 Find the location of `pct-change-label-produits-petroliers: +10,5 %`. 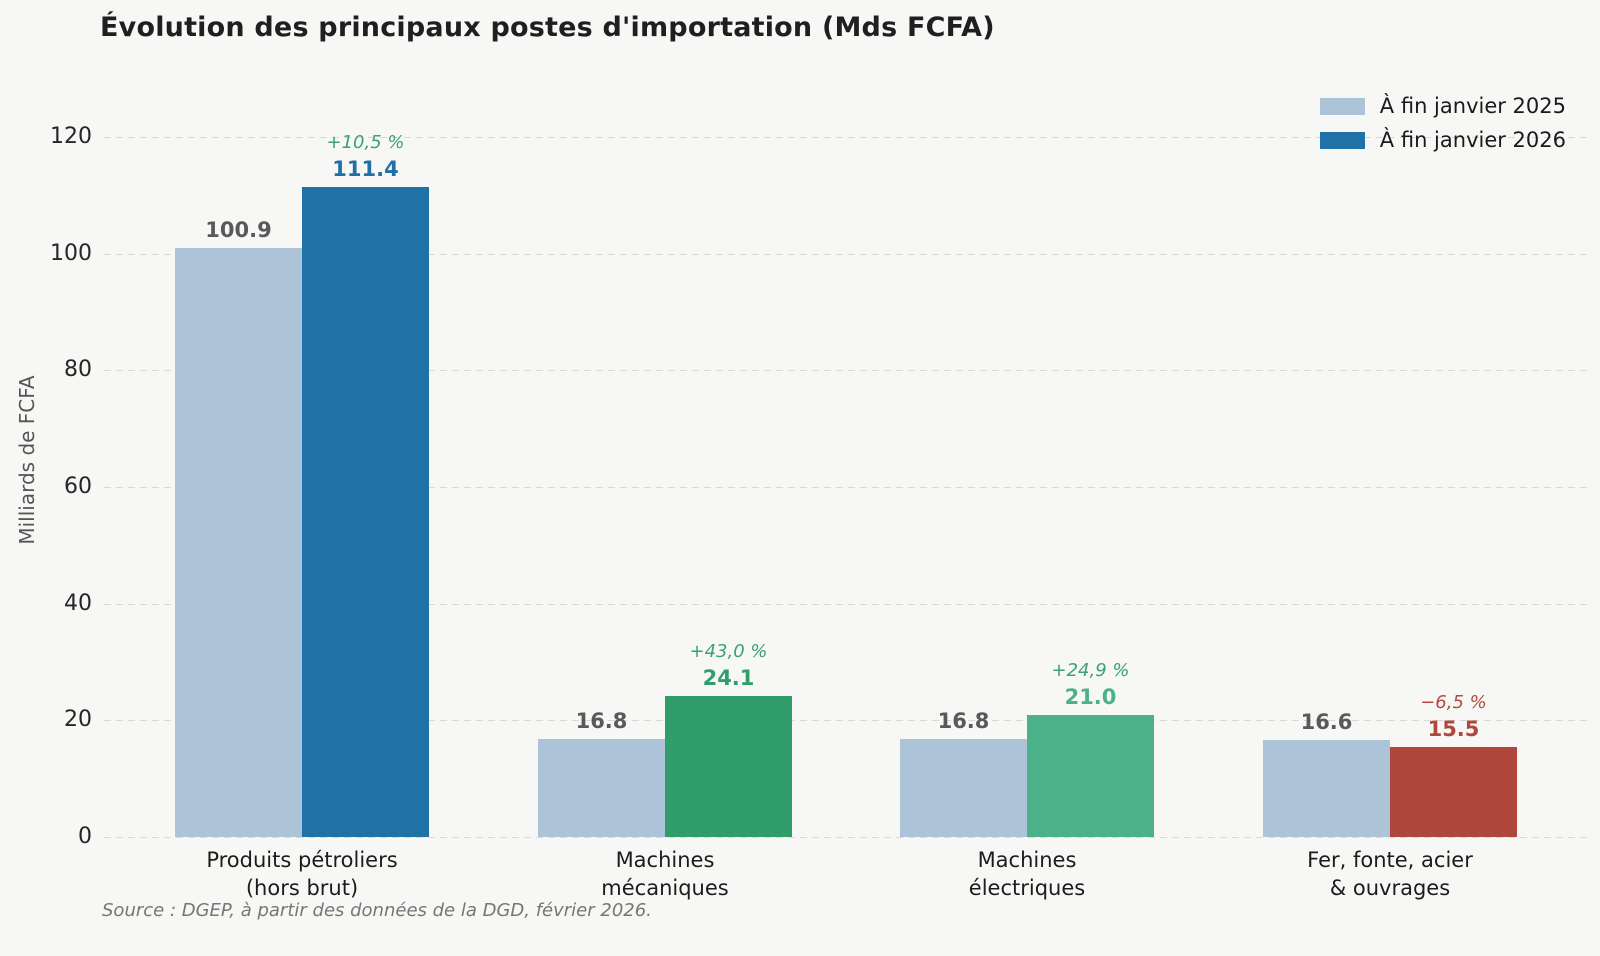

pct-change-label-produits-petroliers: +10,5 % is located at coordinates (365, 143).